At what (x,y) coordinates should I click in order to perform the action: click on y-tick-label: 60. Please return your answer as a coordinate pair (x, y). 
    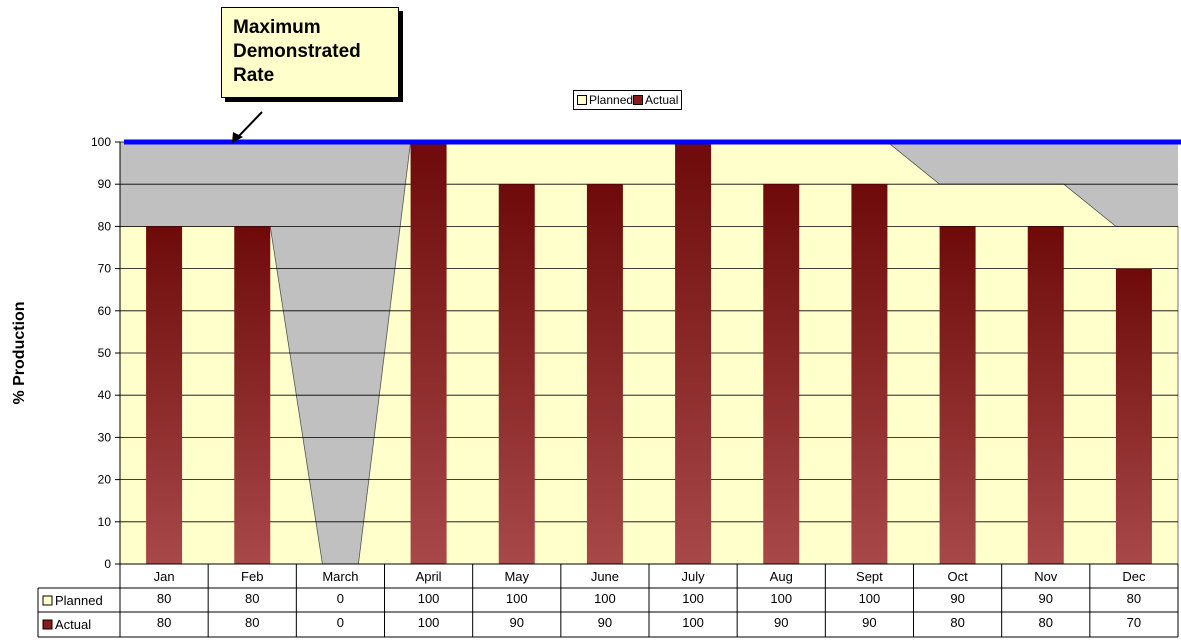
    Looking at the image, I should click on (105, 311).